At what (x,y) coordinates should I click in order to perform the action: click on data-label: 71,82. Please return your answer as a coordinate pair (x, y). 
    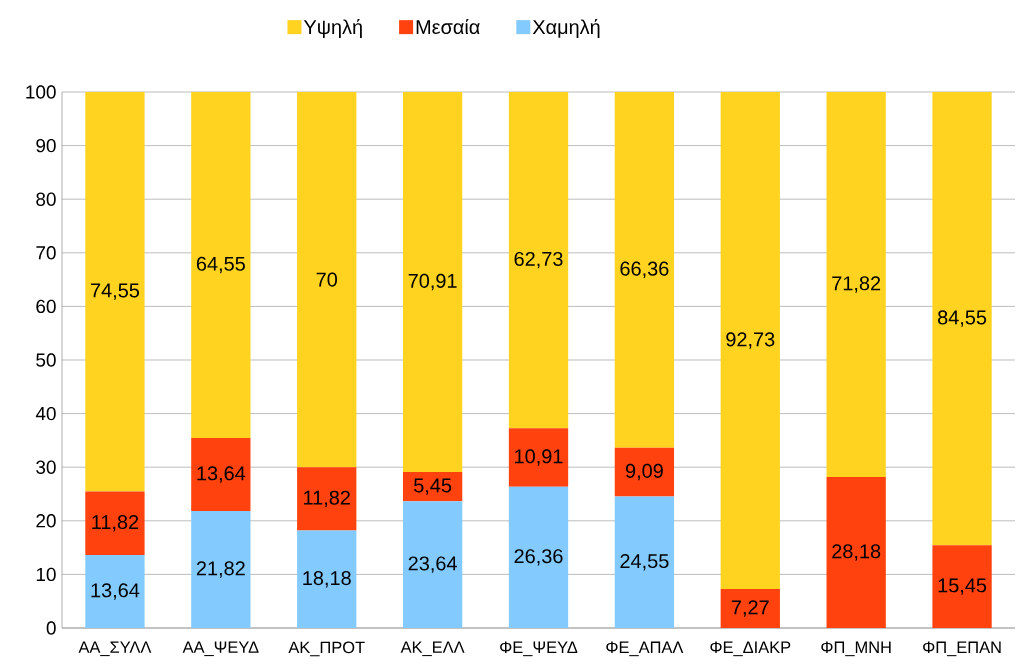
    Looking at the image, I should click on (856, 284).